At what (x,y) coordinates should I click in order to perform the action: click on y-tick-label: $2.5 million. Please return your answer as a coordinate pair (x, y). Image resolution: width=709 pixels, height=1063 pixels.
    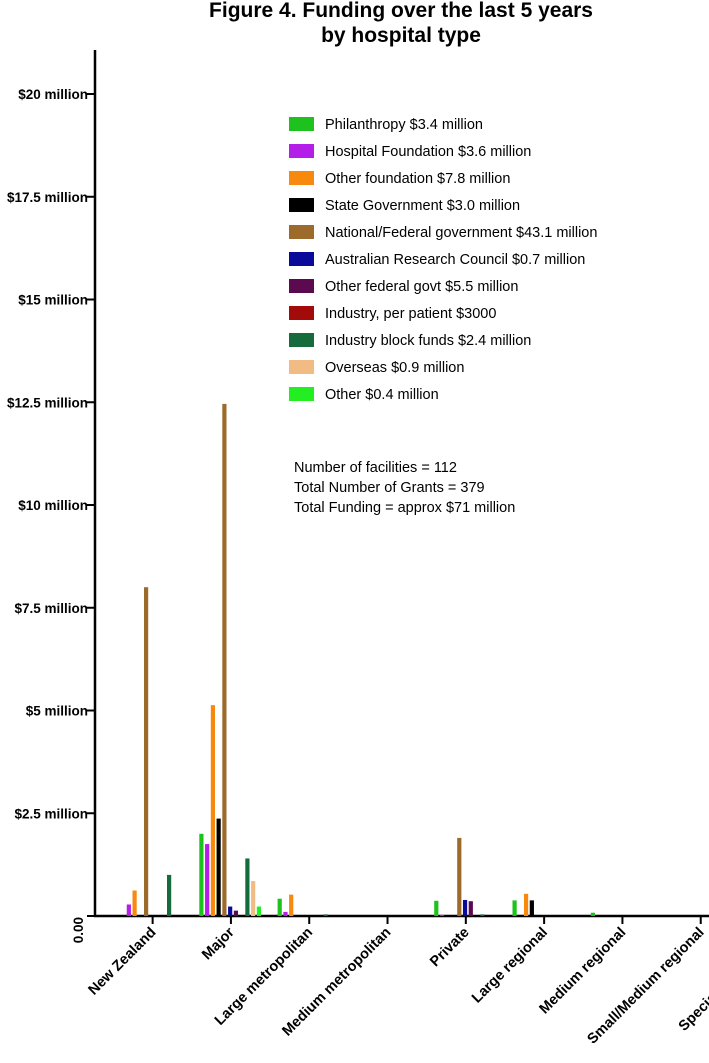
    Looking at the image, I should click on (51, 813).